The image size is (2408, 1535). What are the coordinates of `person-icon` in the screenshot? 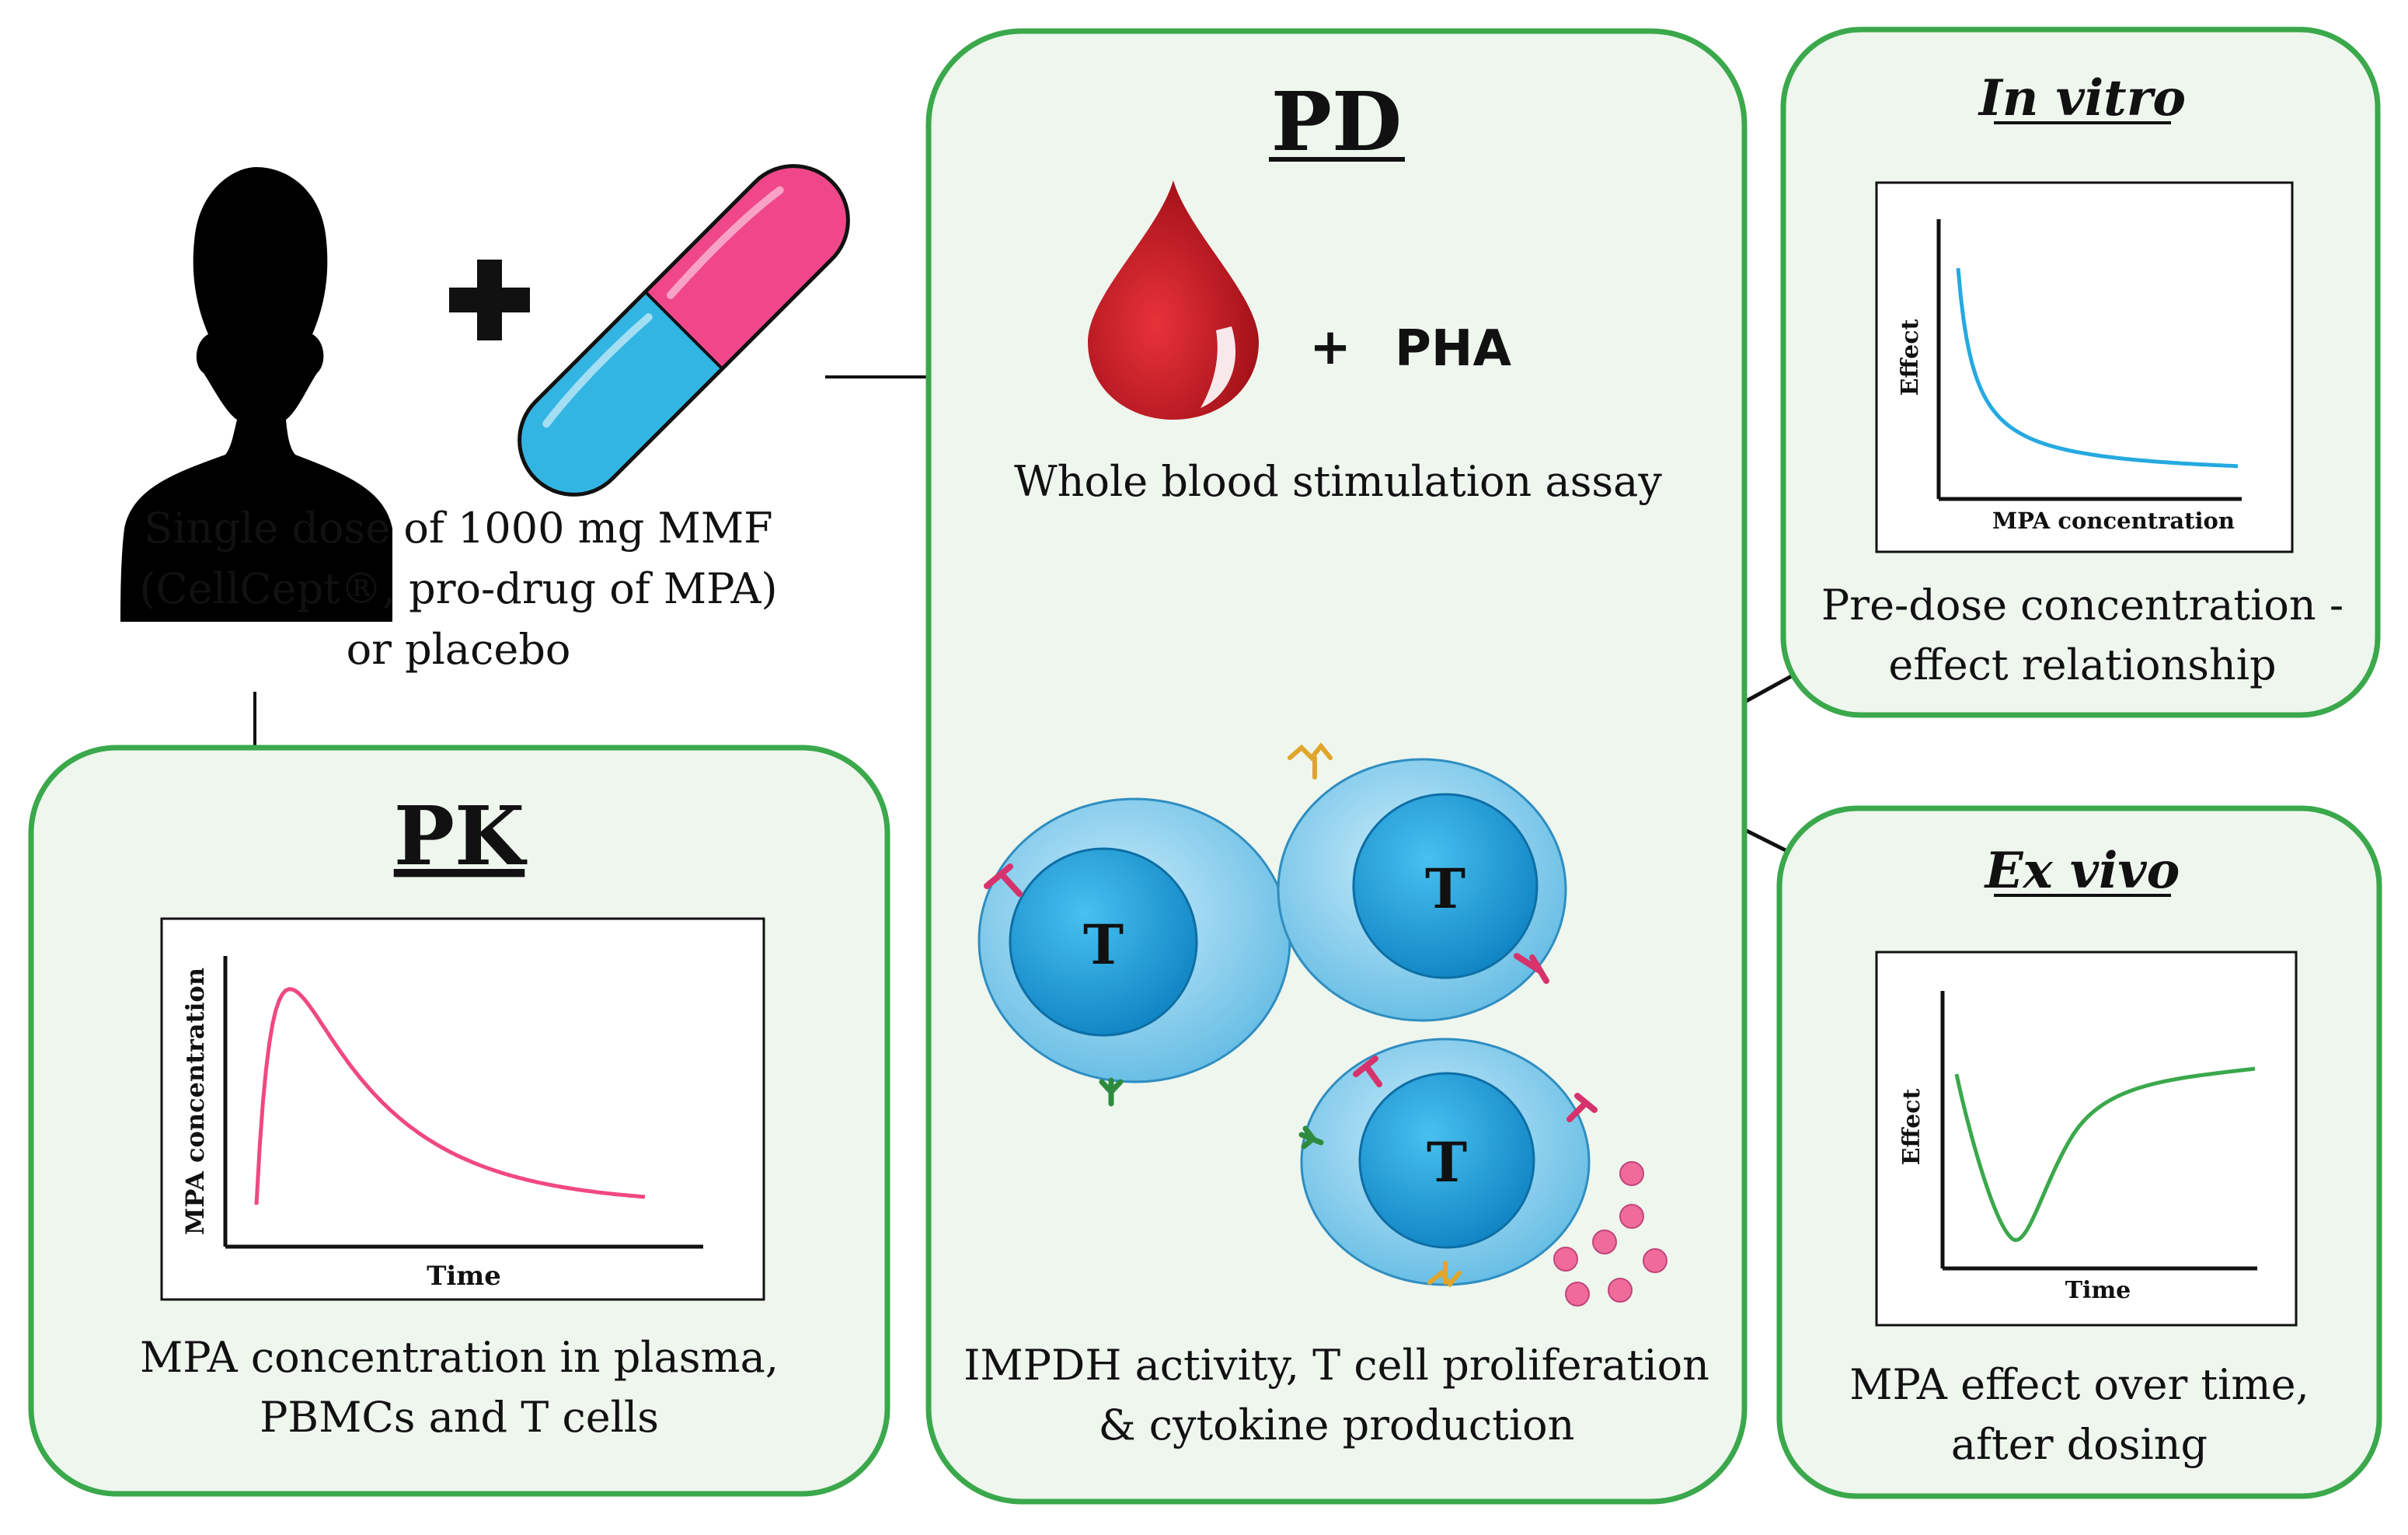 It's located at (256, 394).